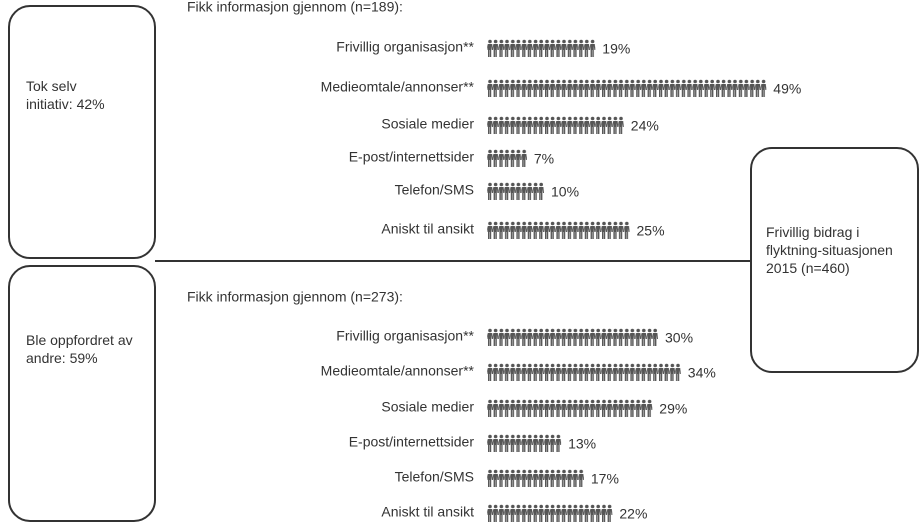 This screenshot has width=922, height=527. Describe the element at coordinates (65, 95) in the screenshot. I see `box-text: Tok selv initiativ: 42%` at that location.